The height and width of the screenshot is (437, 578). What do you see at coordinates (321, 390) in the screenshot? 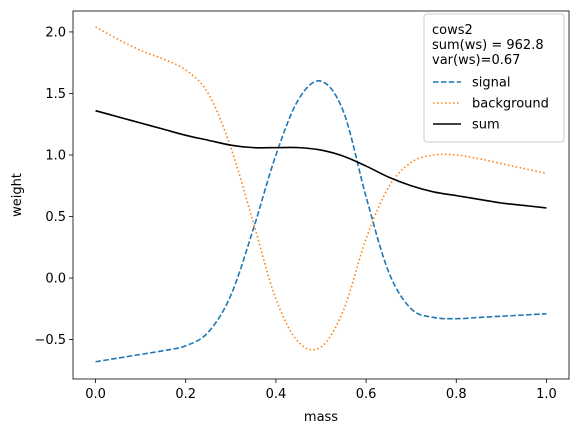
I see `x-axis: 0.0 0.2 0.4 0.6 0.8 1.0` at bounding box center [321, 390].